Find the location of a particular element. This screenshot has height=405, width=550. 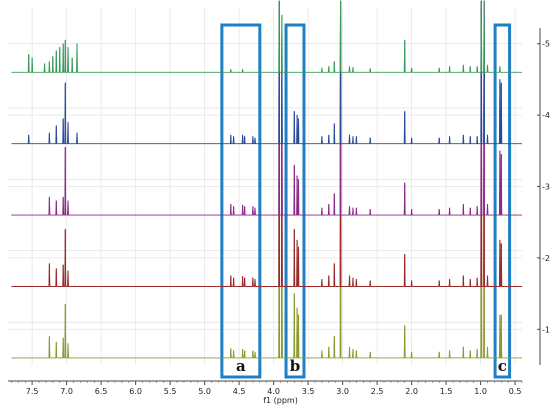

y-tick-group: -1 -2 -3 -4 -5 is located at coordinates (543, 187).